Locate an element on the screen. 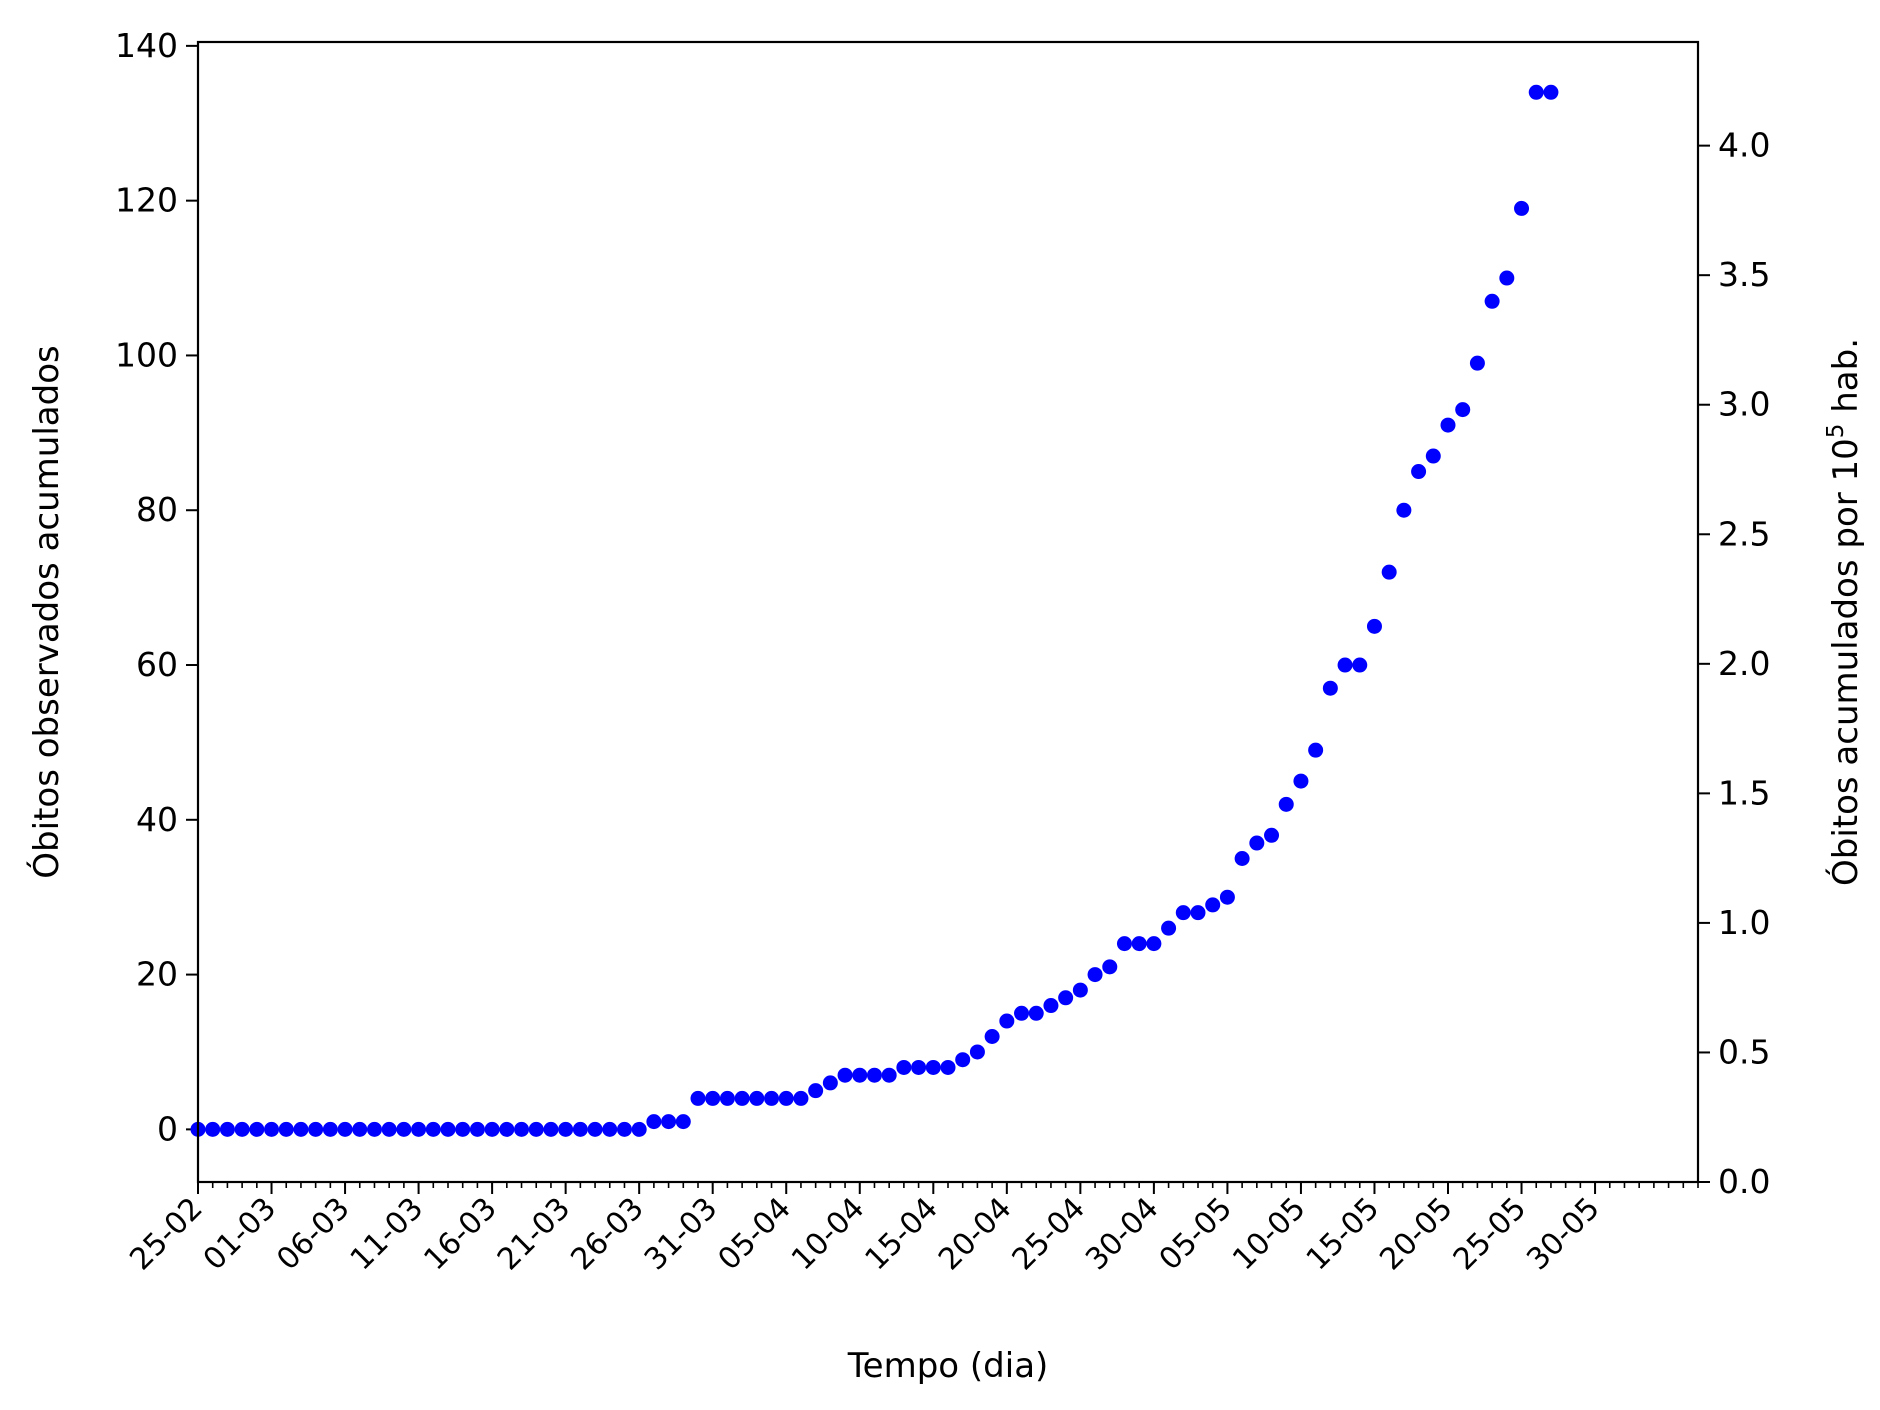  y2-axis-label: Óbitos acumulados por 105 hab. is located at coordinates (1844, 612).